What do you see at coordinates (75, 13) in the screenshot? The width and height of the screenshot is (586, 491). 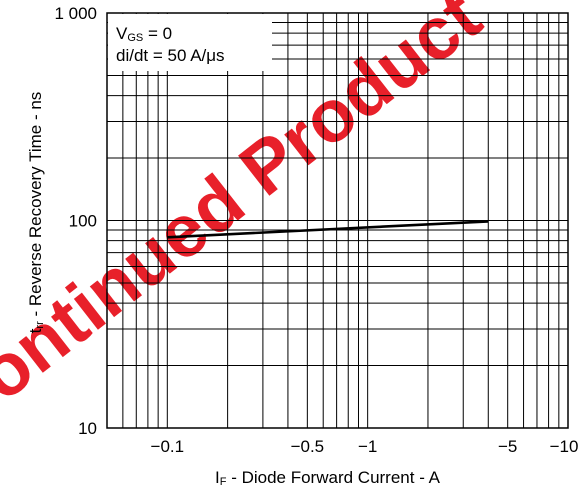 I see `y-tick-label: 1 000` at bounding box center [75, 13].